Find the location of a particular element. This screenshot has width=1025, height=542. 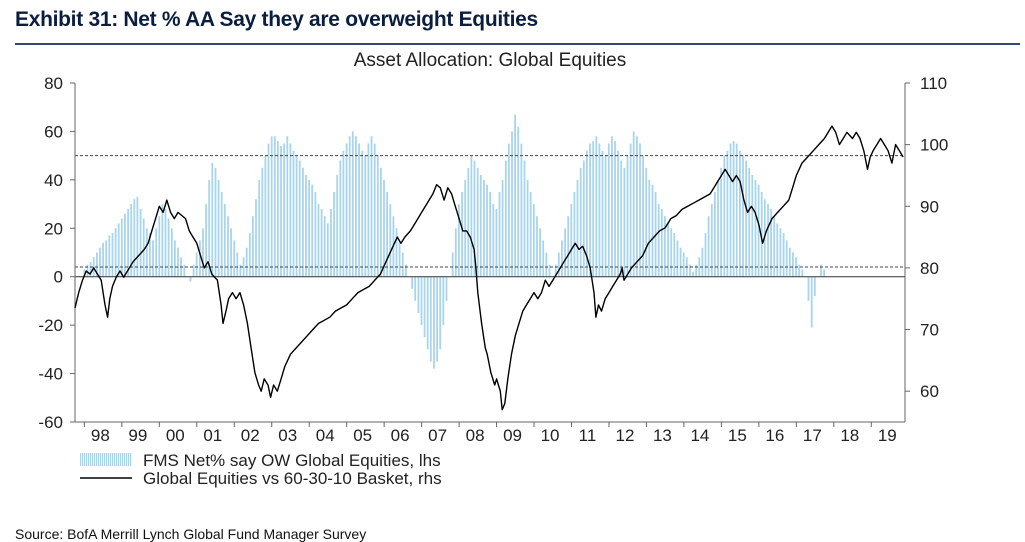

x-tick-label: 00 is located at coordinates (175, 435).